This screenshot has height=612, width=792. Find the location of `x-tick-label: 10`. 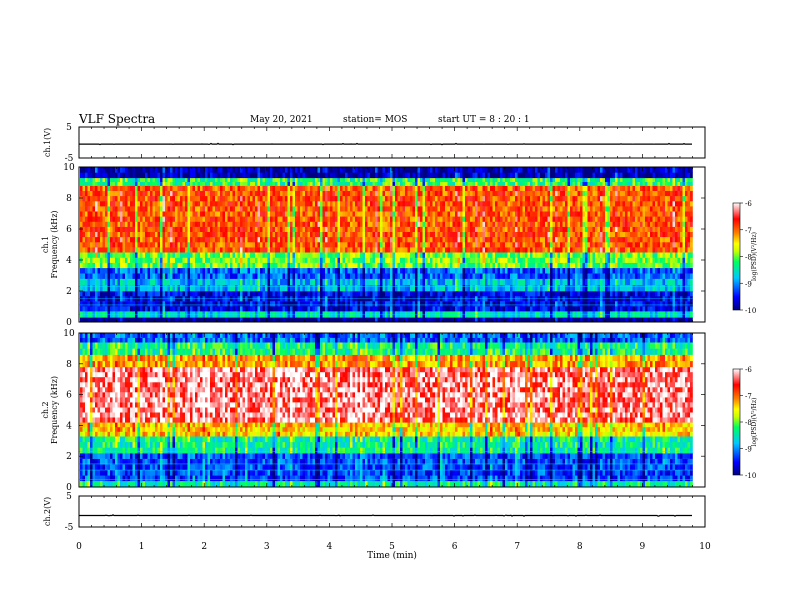

x-tick-label: 10 is located at coordinates (705, 547).